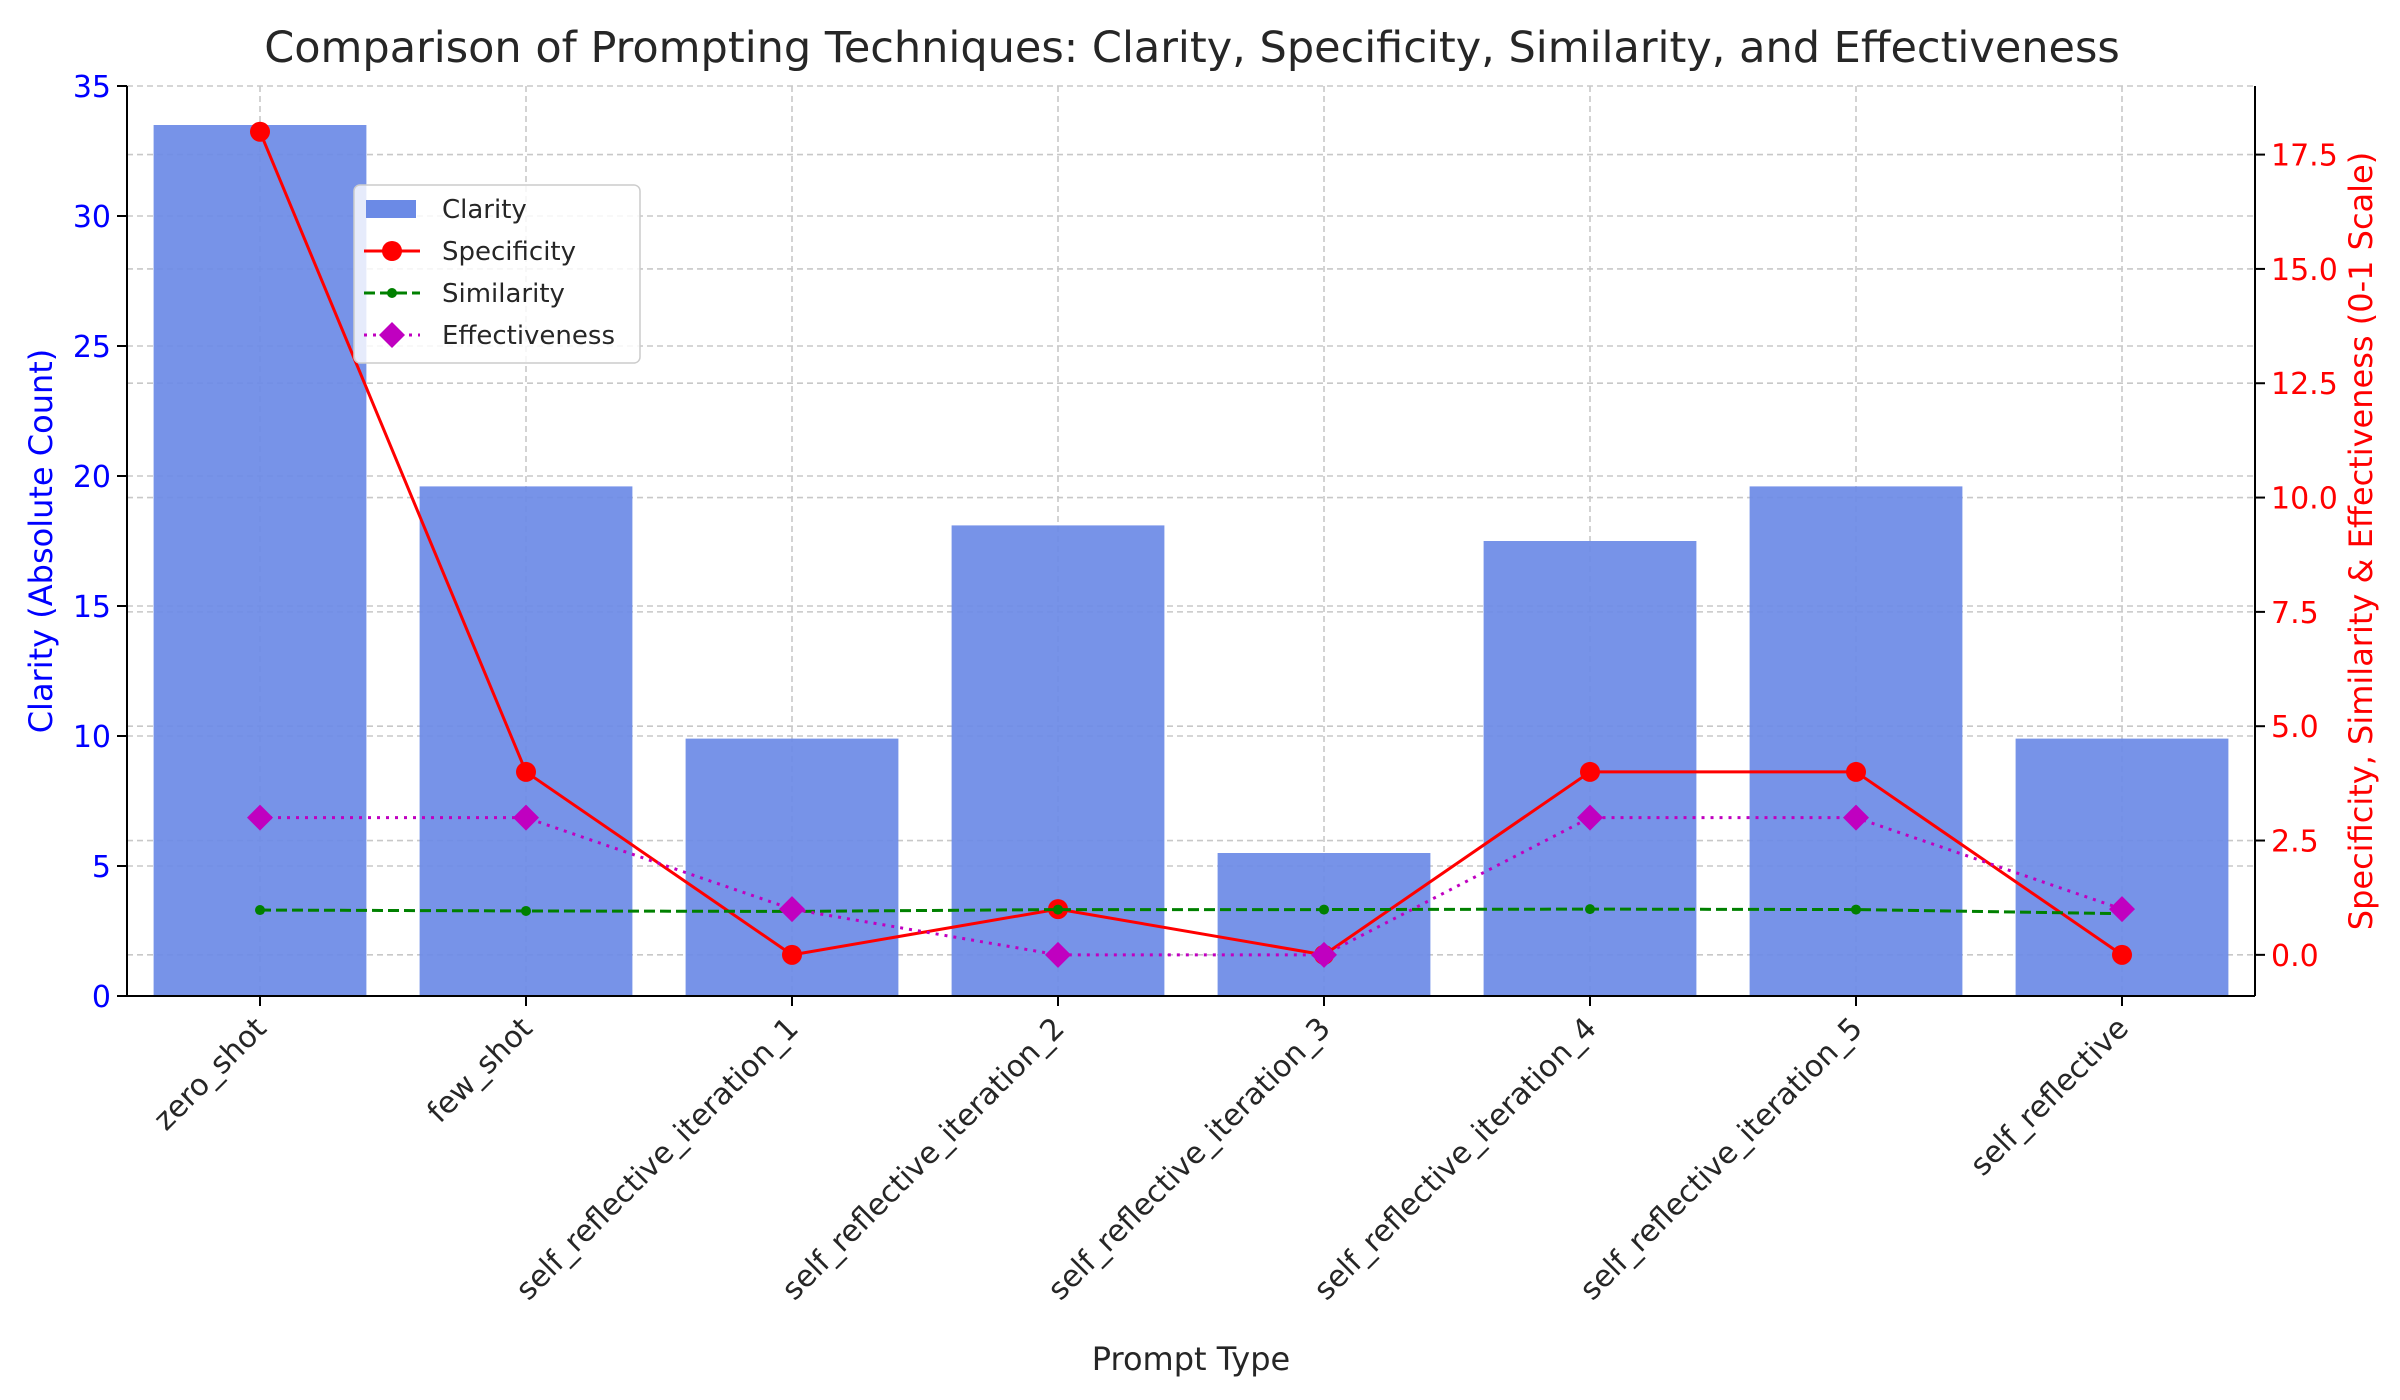 This screenshot has height=1400, width=2400. I want to click on legend-frame, so click(497, 274).